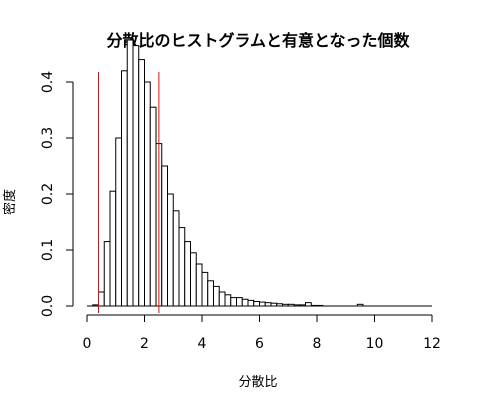  I want to click on critical-value-lines, so click(129, 192).